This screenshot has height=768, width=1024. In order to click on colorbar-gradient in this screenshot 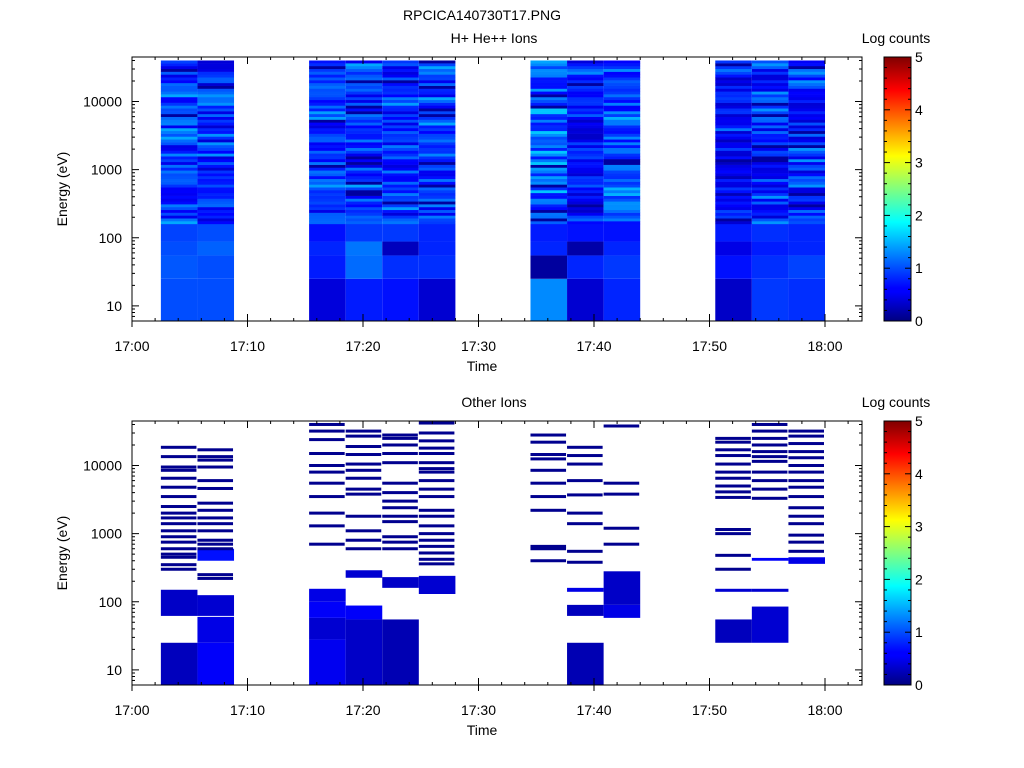, I will do `click(897, 189)`.